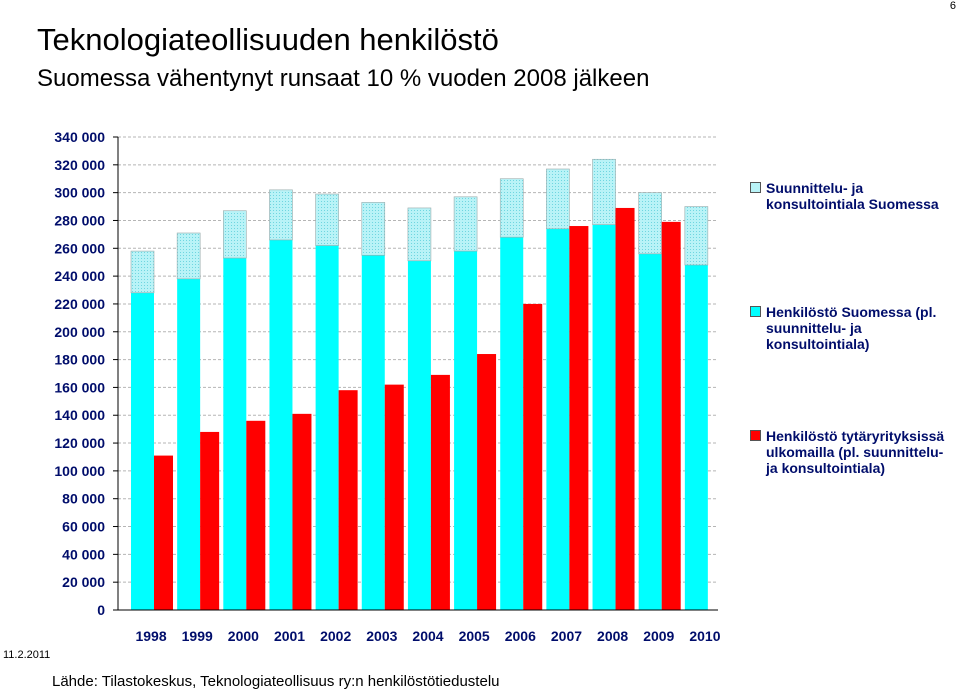 This screenshot has height=692, width=960. What do you see at coordinates (142, 272) in the screenshot?
I see `bar-consulting-1998` at bounding box center [142, 272].